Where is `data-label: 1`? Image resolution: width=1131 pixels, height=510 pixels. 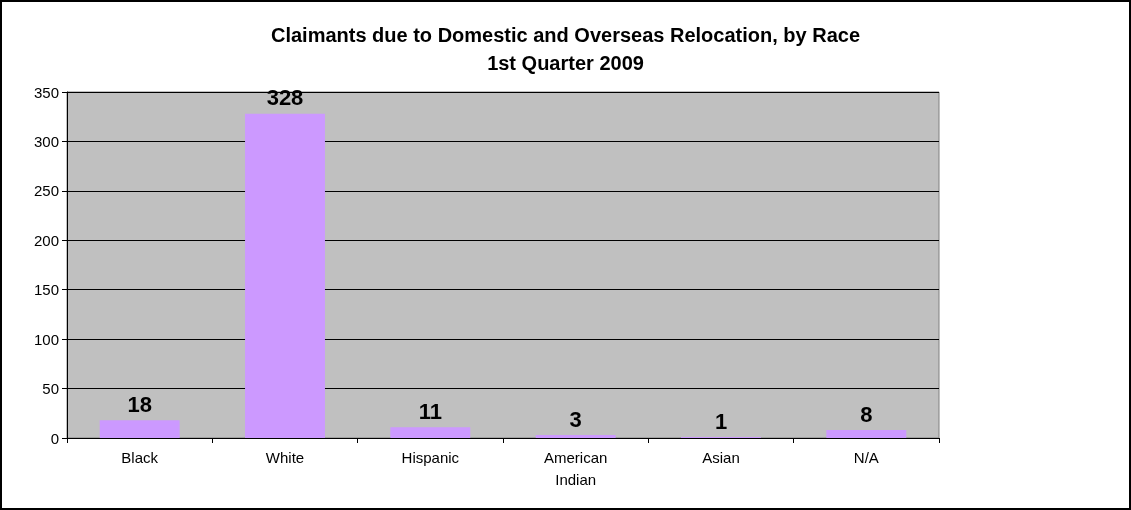 data-label: 1 is located at coordinates (721, 421).